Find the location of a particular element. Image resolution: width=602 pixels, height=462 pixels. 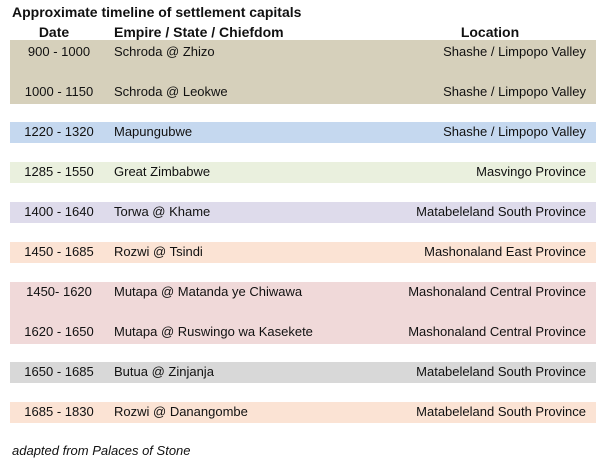

row-date: 1450- 1620 is located at coordinates (59, 291).